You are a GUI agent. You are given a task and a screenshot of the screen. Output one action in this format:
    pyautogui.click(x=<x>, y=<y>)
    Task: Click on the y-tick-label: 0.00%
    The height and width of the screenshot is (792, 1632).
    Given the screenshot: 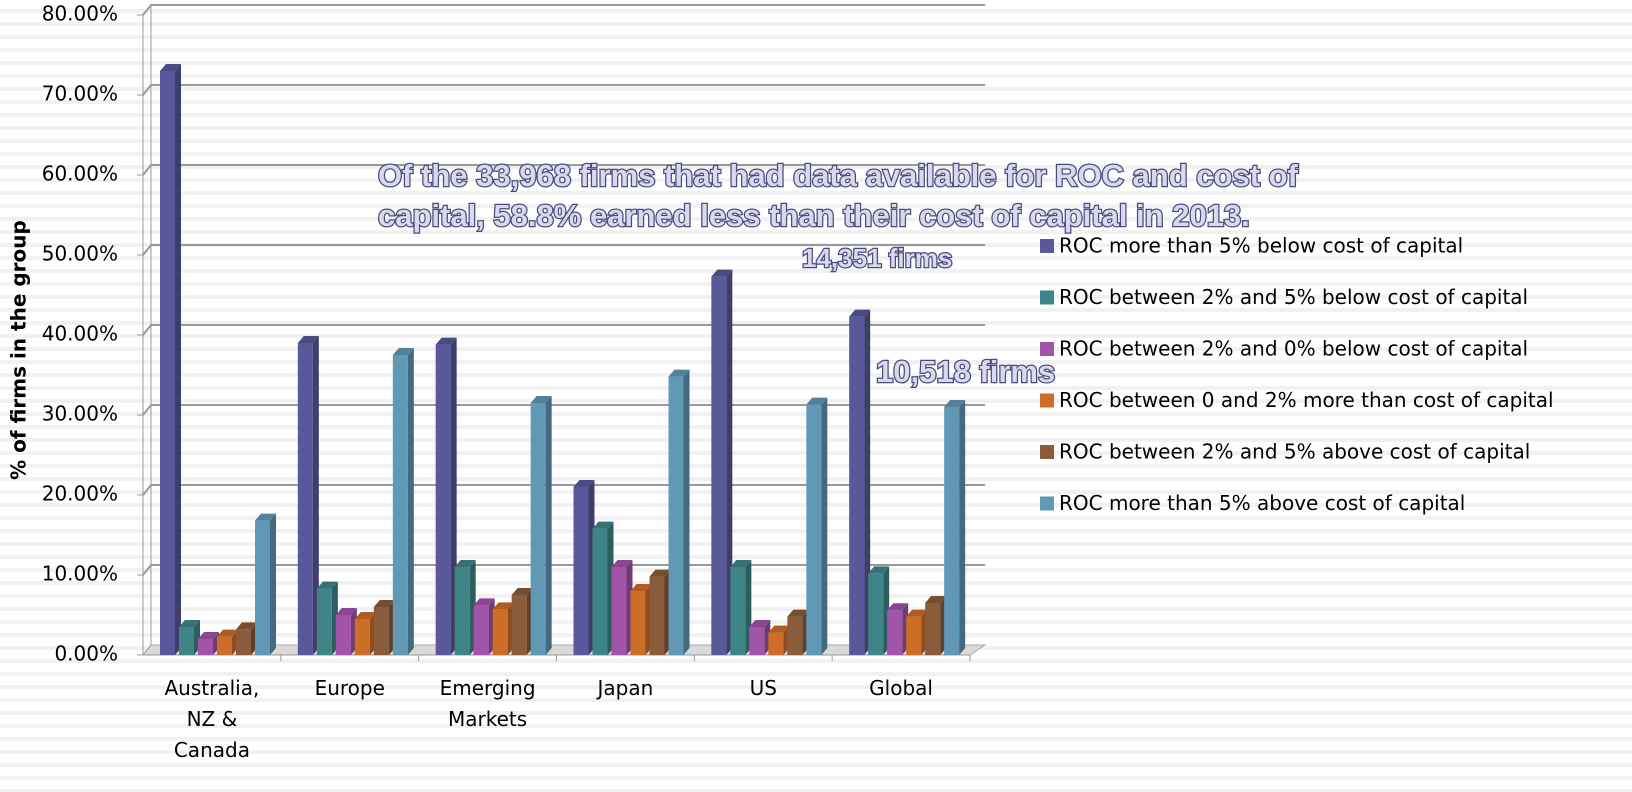 What is the action you would take?
    pyautogui.click(x=86, y=654)
    